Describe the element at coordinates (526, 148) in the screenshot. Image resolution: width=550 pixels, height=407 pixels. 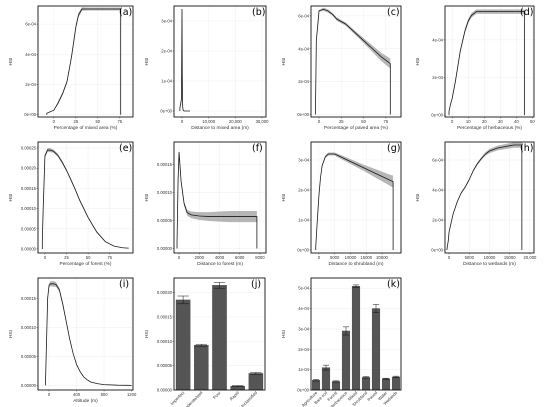
I see `panel-label: (h)` at that location.